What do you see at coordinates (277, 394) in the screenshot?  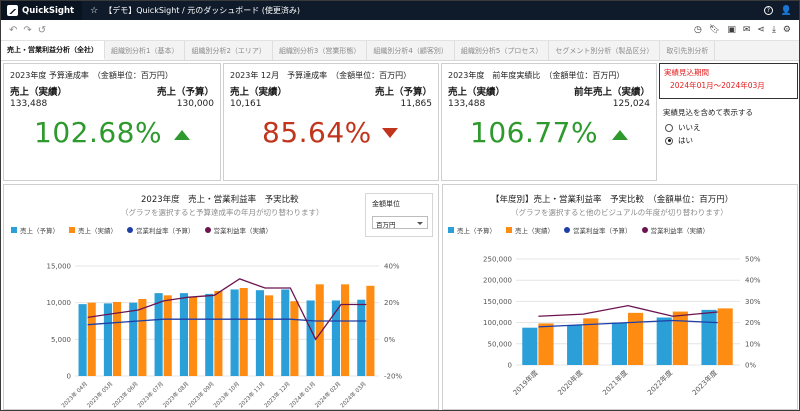 I see `x-tick-label: 2023年 12月` at bounding box center [277, 394].